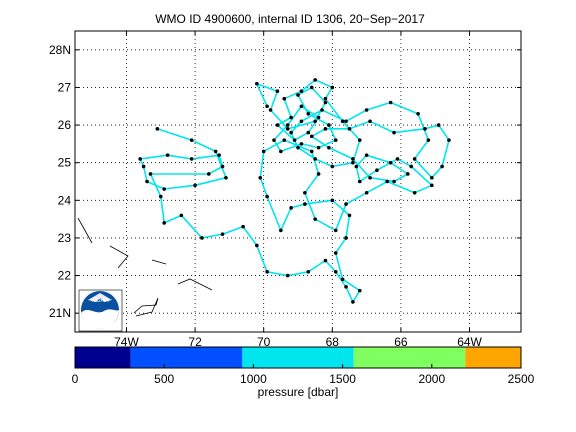 The image size is (576, 432). What do you see at coordinates (60, 313) in the screenshot?
I see `y-tick-label: 21N` at bounding box center [60, 313].